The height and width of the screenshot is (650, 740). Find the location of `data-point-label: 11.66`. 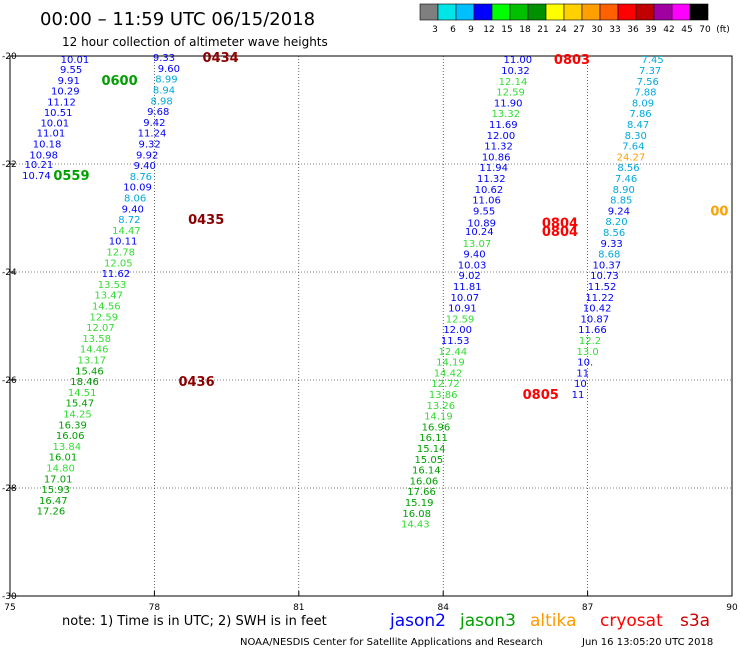

data-point-label: 11.66 is located at coordinates (592, 330).